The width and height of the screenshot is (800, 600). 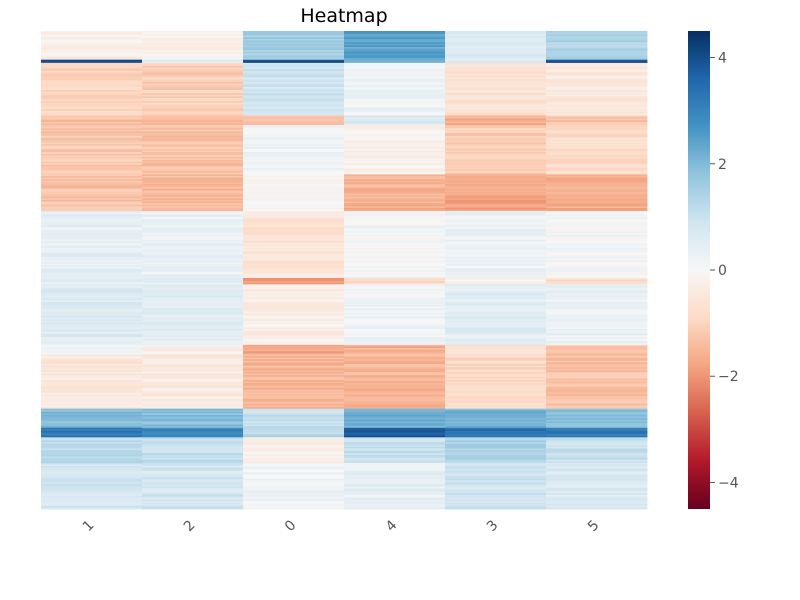 What do you see at coordinates (722, 165) in the screenshot?
I see `colorbar-tick-label: 2` at bounding box center [722, 165].